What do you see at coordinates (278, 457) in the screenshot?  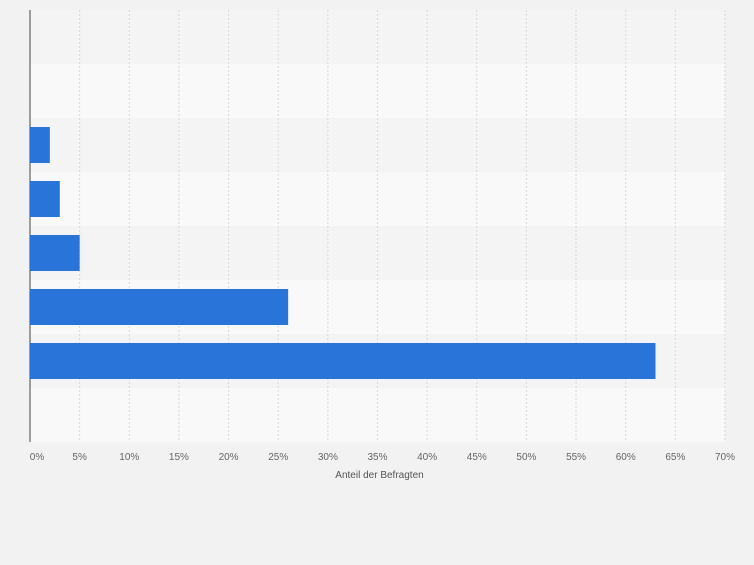 I see `x-tick-label: 25%` at bounding box center [278, 457].